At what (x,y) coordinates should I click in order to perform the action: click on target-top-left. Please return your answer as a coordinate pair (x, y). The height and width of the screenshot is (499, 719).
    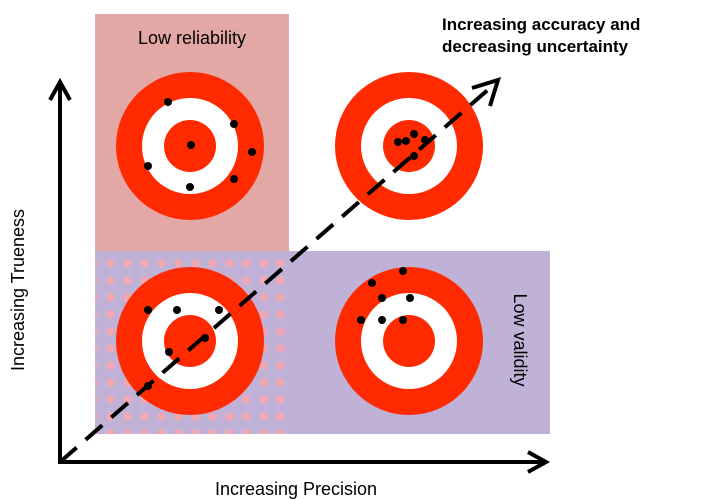
    Looking at the image, I should click on (190, 146).